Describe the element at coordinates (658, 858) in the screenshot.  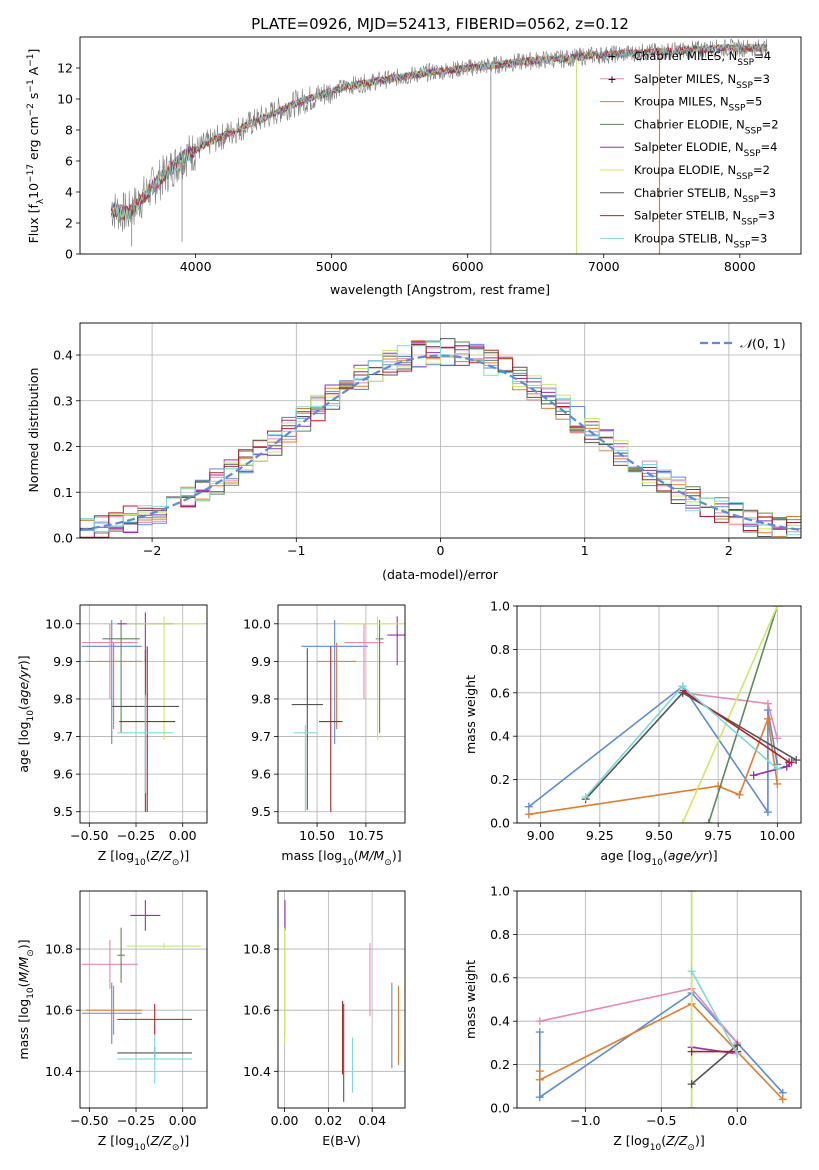
I see `x-axis-label: age [log10(age/yr)]` at that location.